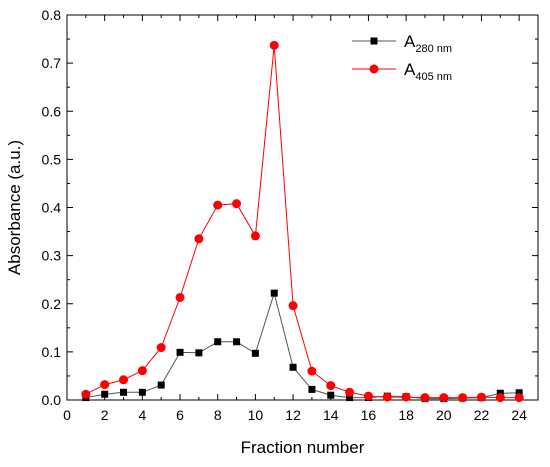 This screenshot has width=550, height=467. Describe the element at coordinates (142, 415) in the screenshot. I see `x-tick-label: 4` at that location.